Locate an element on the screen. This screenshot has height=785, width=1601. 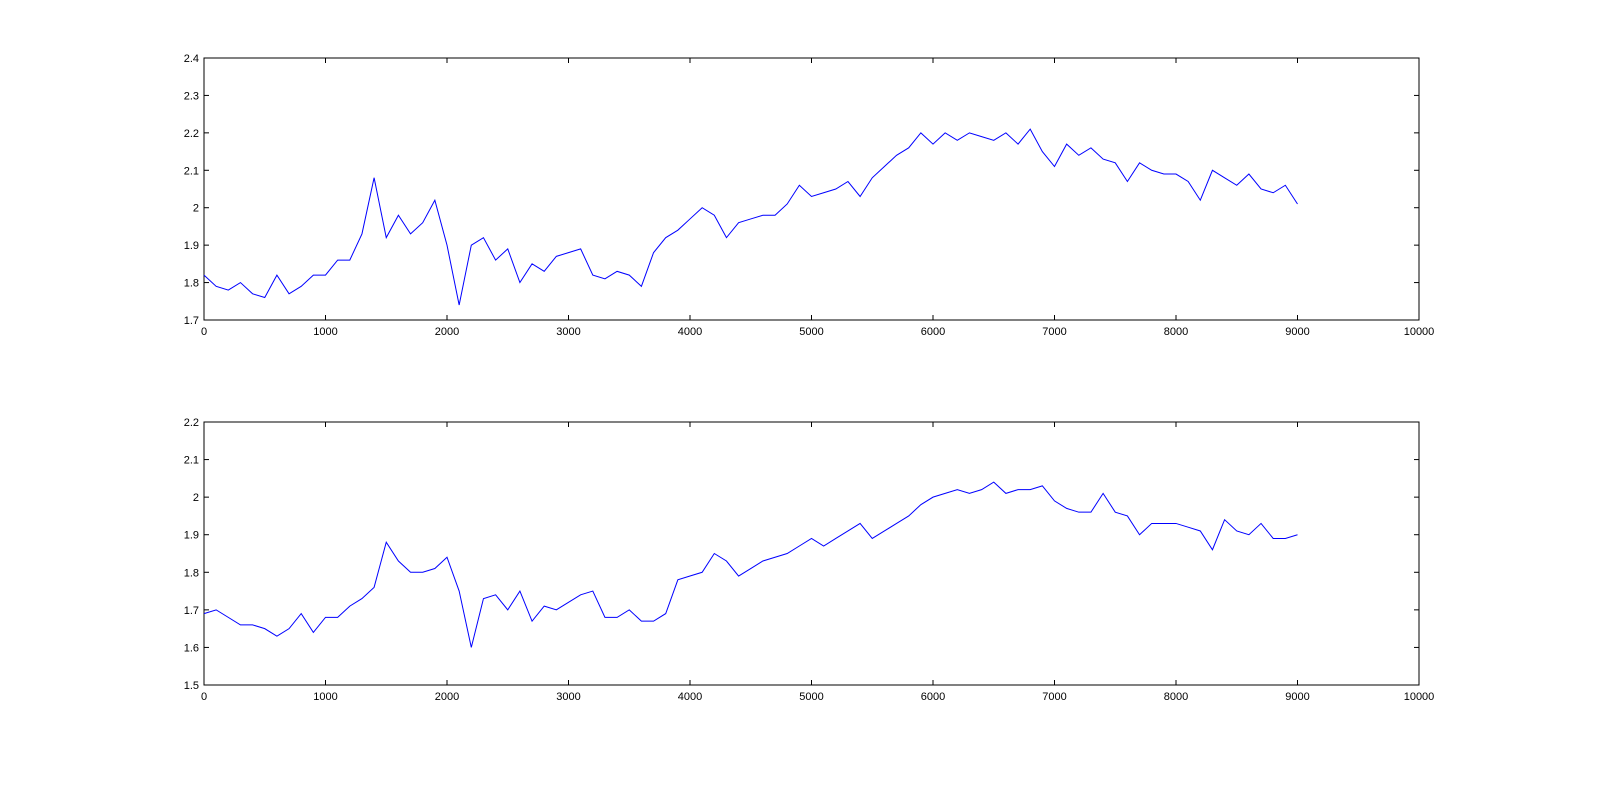
y-tick-label: 2.4 is located at coordinates (191, 59).